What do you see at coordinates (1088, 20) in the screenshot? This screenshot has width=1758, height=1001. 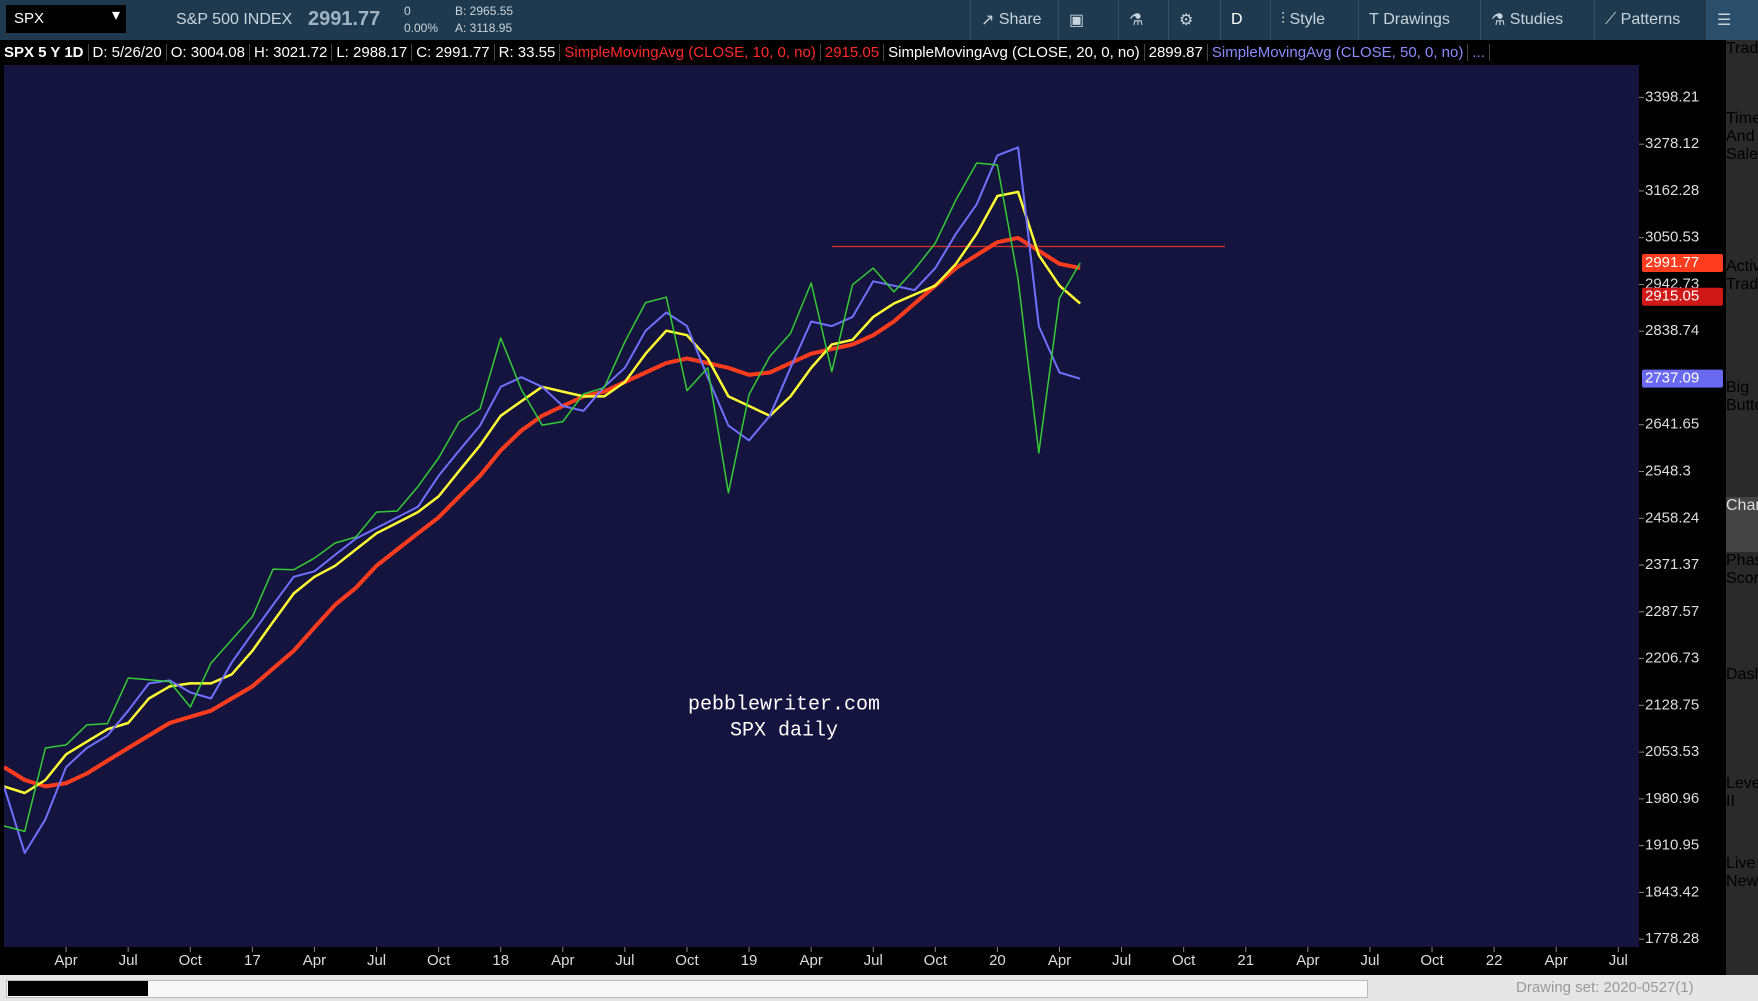 I see `icon-button: ▣` at bounding box center [1088, 20].